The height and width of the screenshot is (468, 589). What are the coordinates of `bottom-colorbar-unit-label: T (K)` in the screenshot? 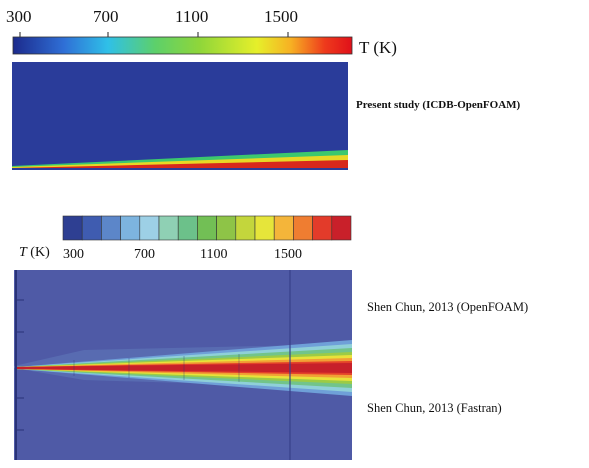 It's located at (34, 253).